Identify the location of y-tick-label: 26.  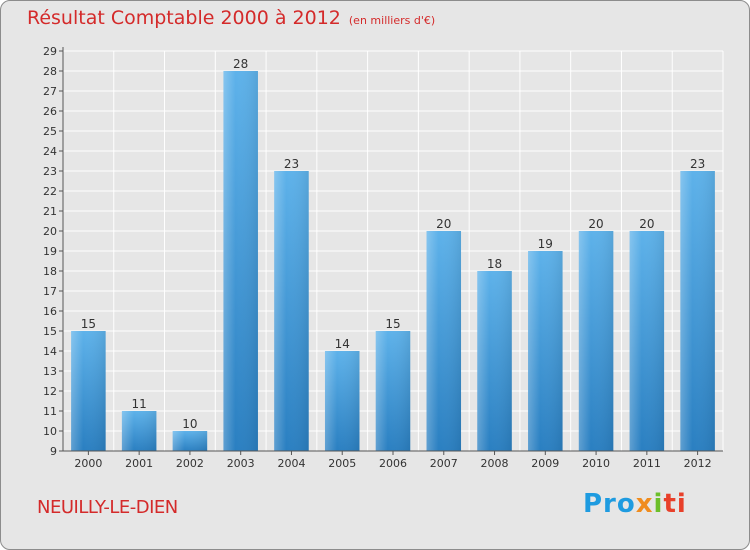
(50, 111).